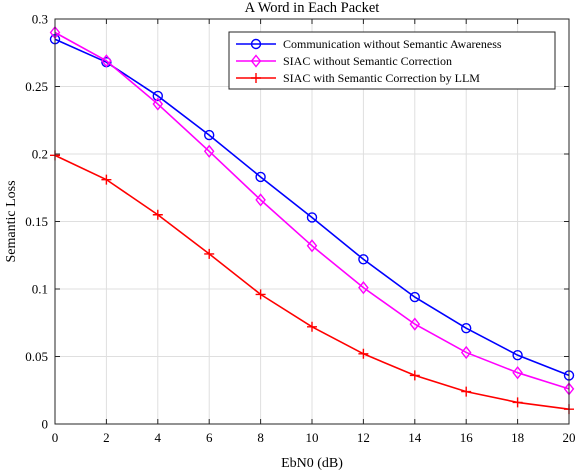 The width and height of the screenshot is (576, 472). What do you see at coordinates (260, 437) in the screenshot?
I see `x-tick-label: 8` at bounding box center [260, 437].